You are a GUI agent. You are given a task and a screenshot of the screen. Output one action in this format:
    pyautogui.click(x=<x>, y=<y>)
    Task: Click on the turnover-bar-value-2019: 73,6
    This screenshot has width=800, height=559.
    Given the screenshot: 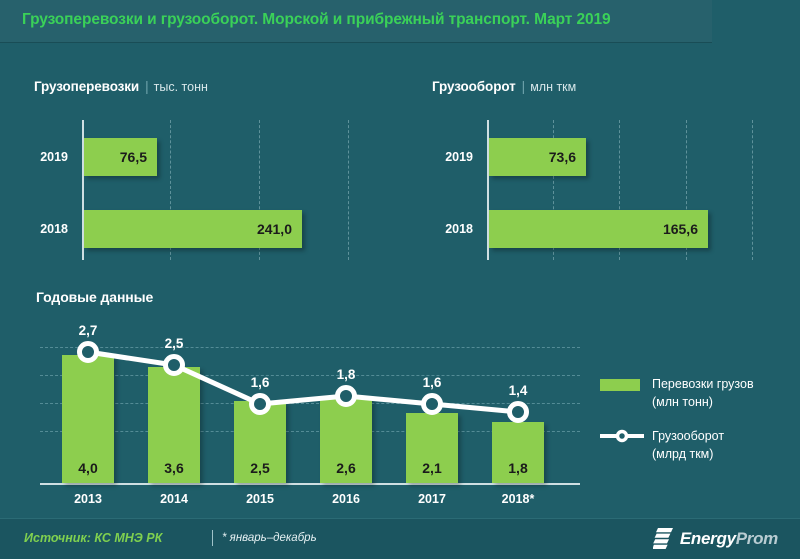 What is the action you would take?
    pyautogui.click(x=562, y=157)
    